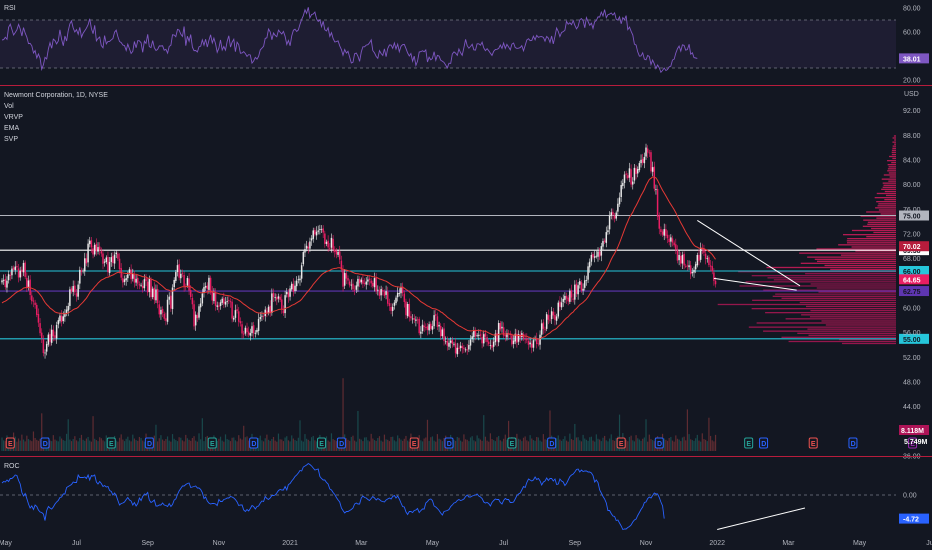 This screenshot has height=550, width=932. What do you see at coordinates (11, 139) in the screenshot?
I see `indicator-svp: SVP` at bounding box center [11, 139].